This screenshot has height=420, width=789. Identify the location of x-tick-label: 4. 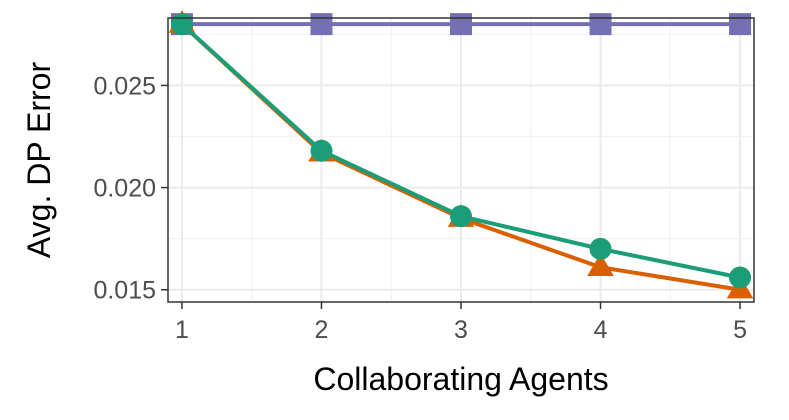
(601, 330).